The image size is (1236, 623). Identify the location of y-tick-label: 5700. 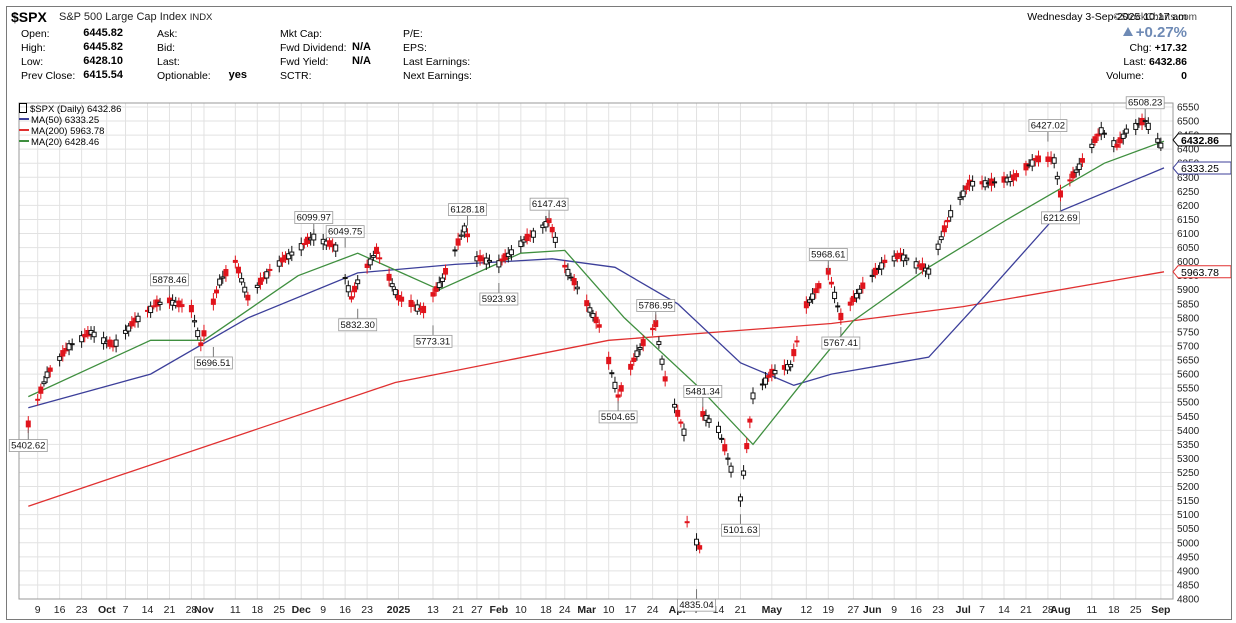
(1188, 346).